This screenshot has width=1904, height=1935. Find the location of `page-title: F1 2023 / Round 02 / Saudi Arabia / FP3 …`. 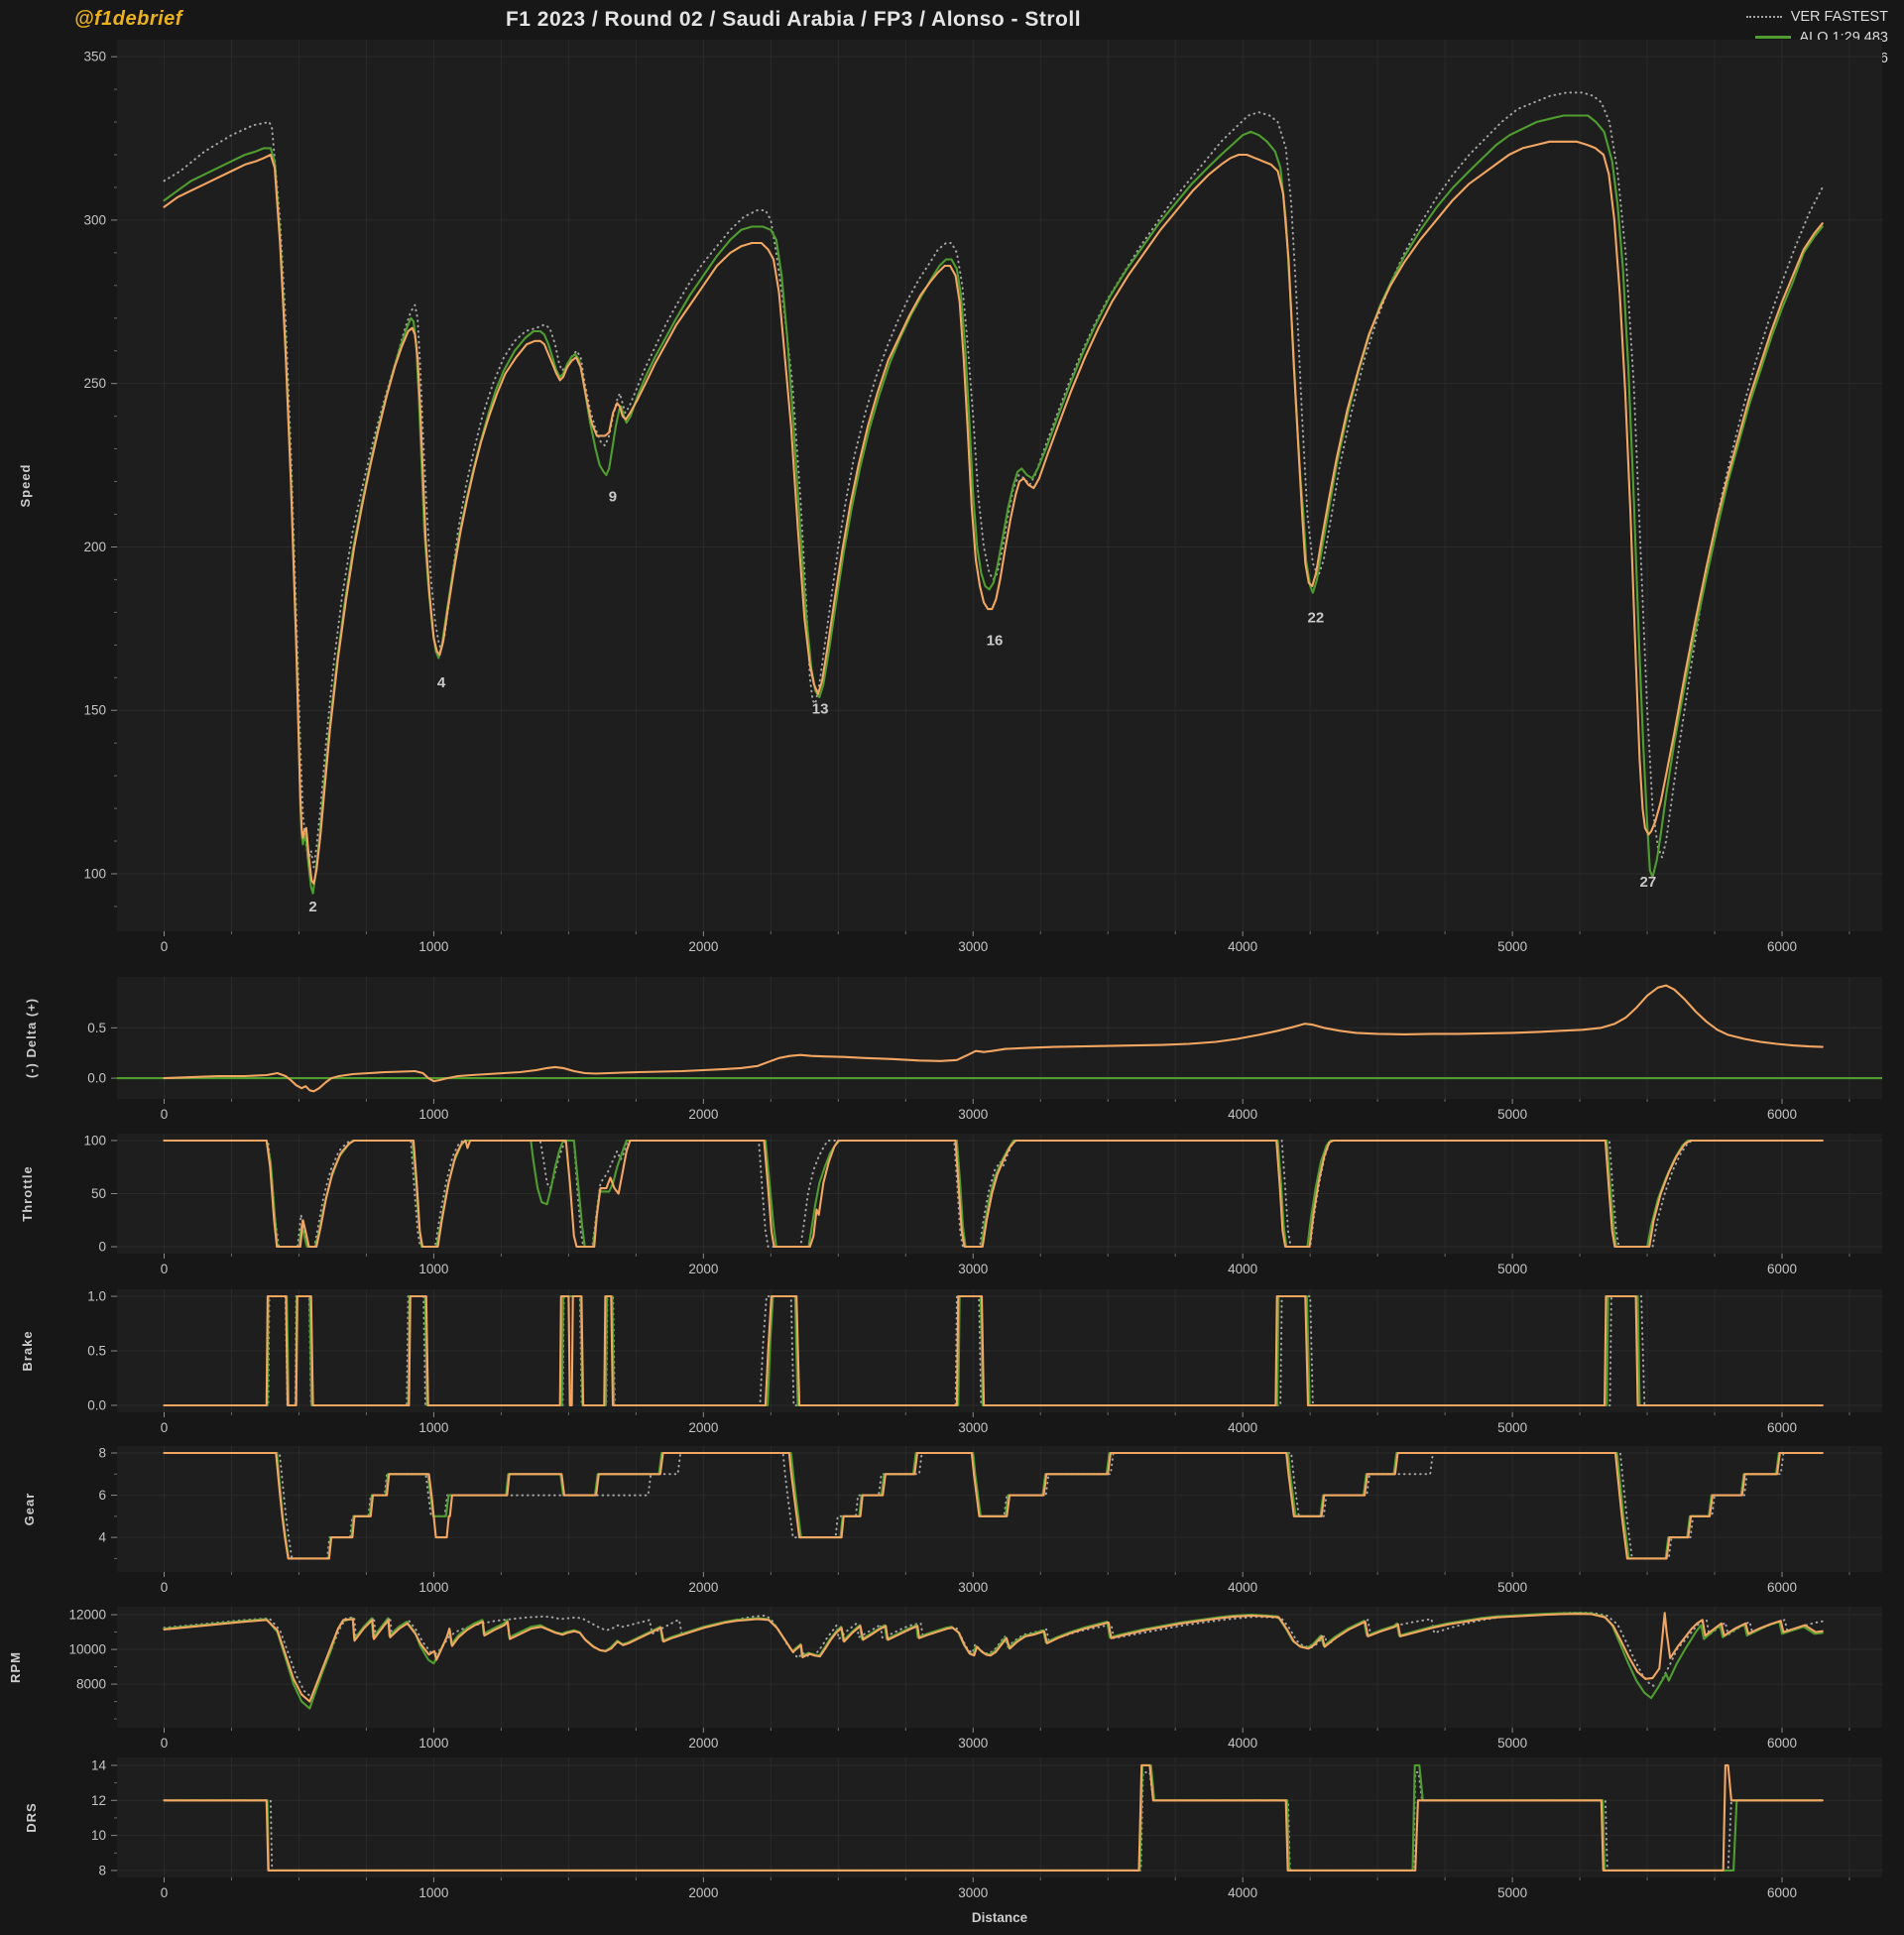

page-title: F1 2023 / Round 02 / Saudi Arabia / FP3 … is located at coordinates (793, 19).